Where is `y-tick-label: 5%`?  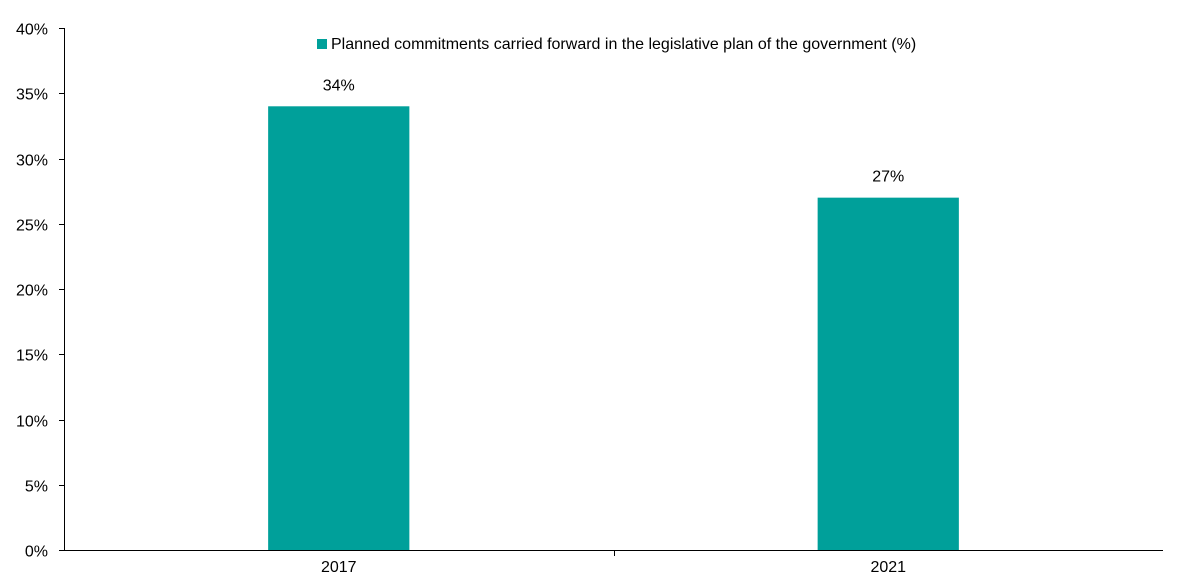
y-tick-label: 5% is located at coordinates (36, 487).